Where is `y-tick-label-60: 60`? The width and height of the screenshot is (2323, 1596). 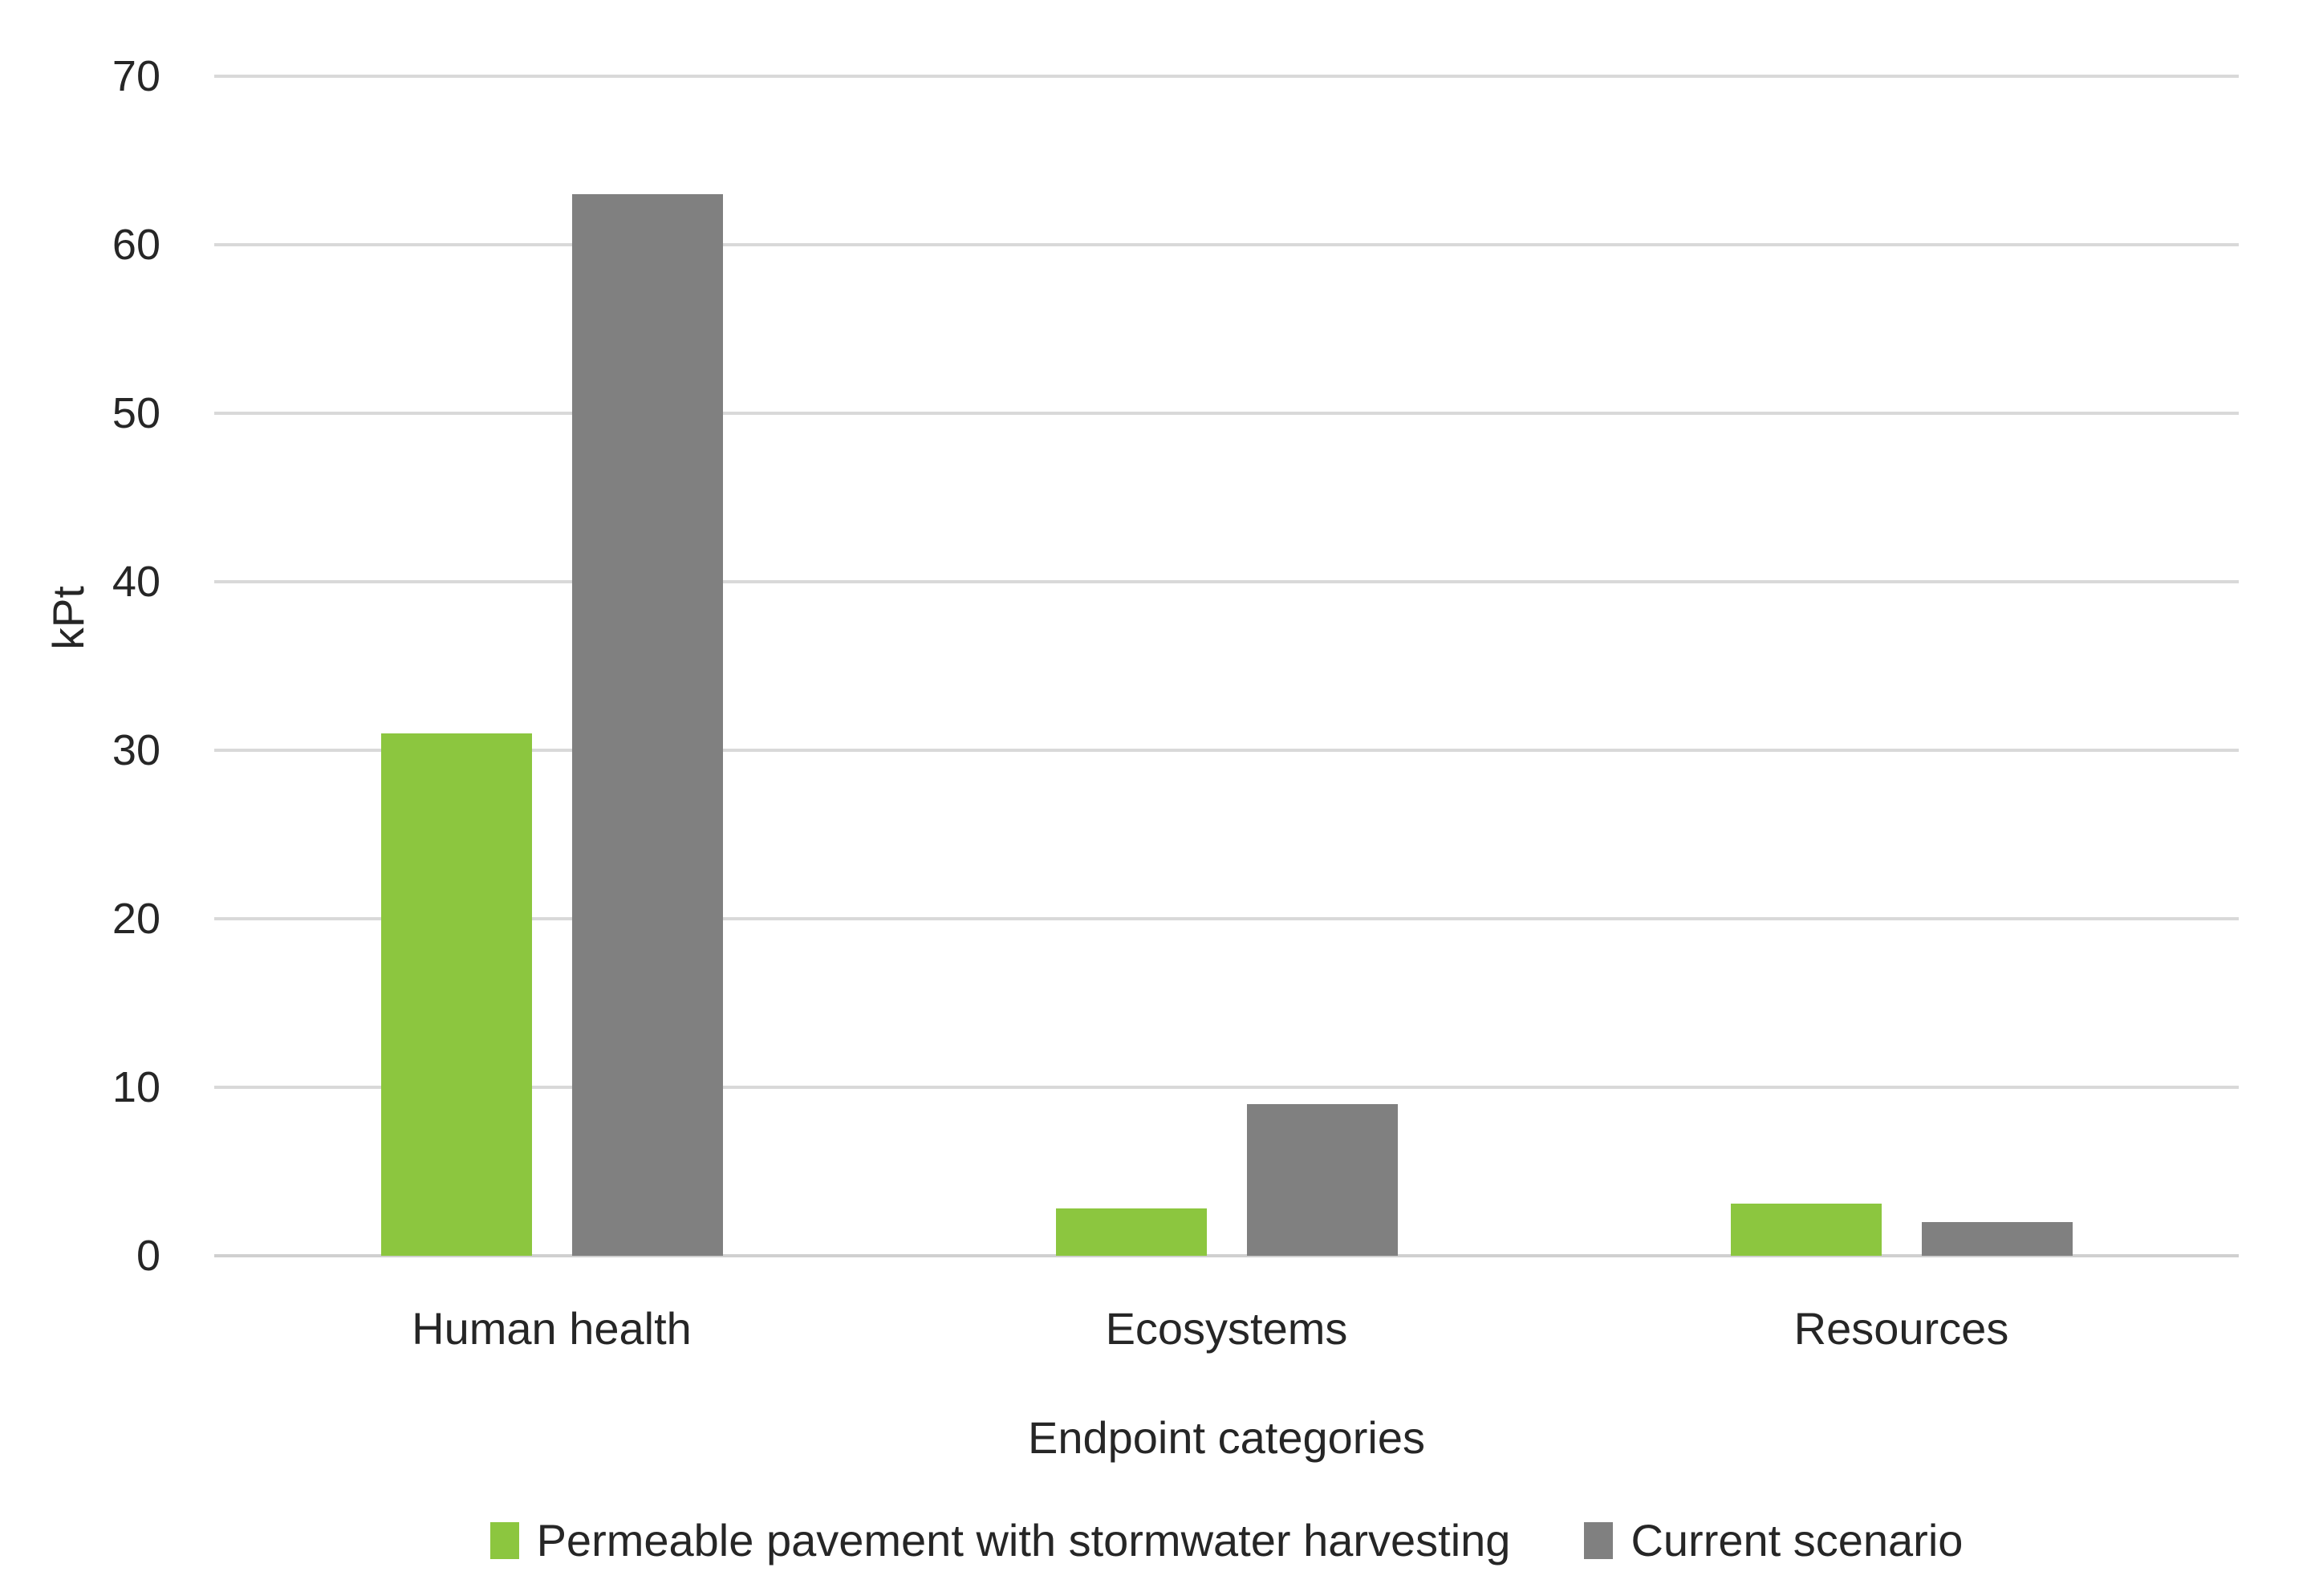 y-tick-label-60: 60 is located at coordinates (136, 245).